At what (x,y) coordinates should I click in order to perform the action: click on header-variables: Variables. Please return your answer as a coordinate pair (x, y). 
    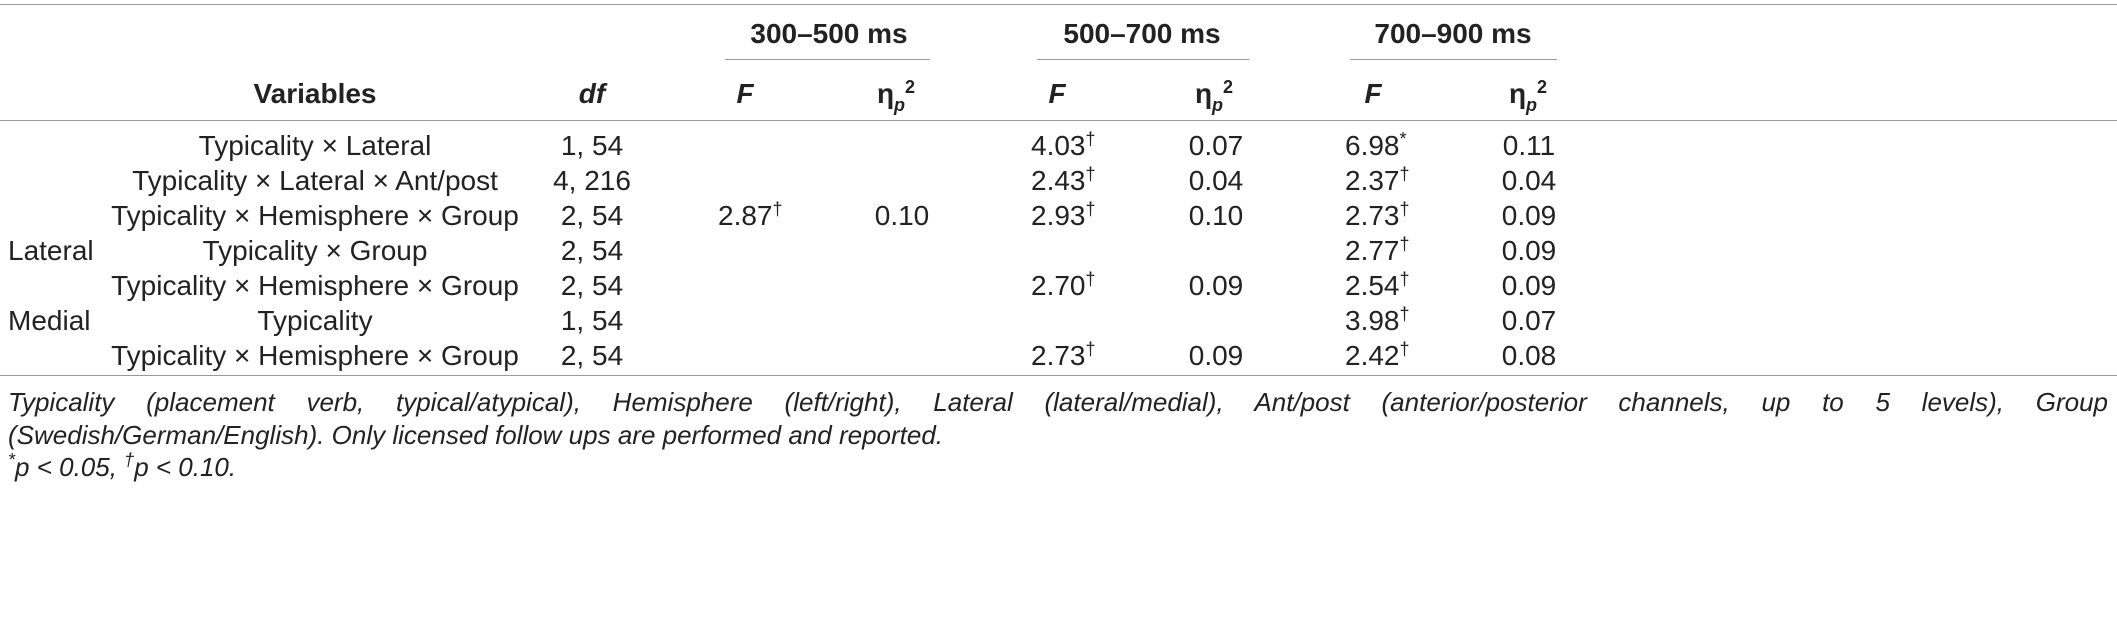
    Looking at the image, I should click on (315, 93).